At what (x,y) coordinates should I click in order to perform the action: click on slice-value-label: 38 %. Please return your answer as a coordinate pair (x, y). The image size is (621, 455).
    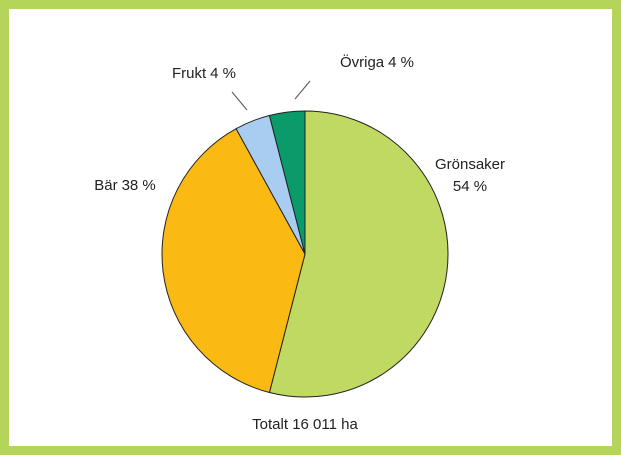
    Looking at the image, I should click on (139, 185).